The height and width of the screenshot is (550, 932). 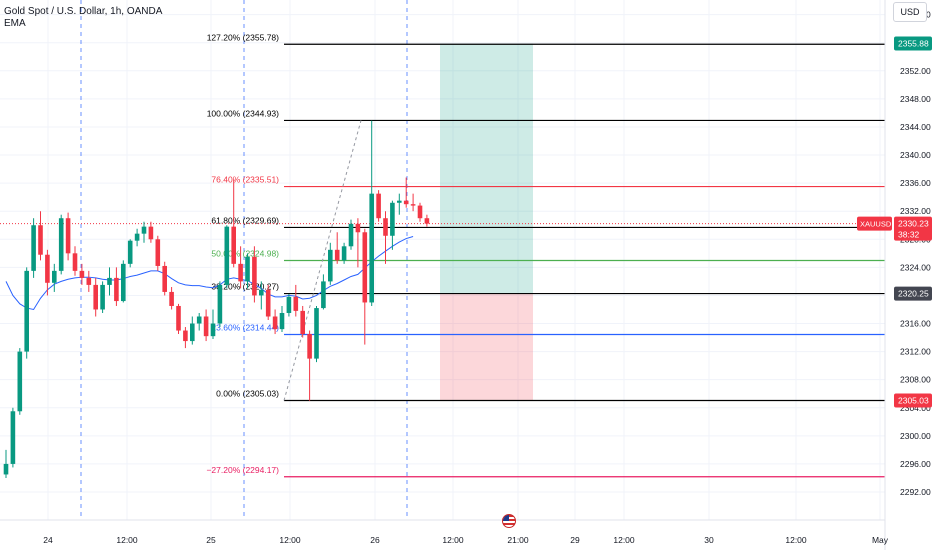 What do you see at coordinates (486, 168) in the screenshot?
I see `position-profit-zone` at bounding box center [486, 168].